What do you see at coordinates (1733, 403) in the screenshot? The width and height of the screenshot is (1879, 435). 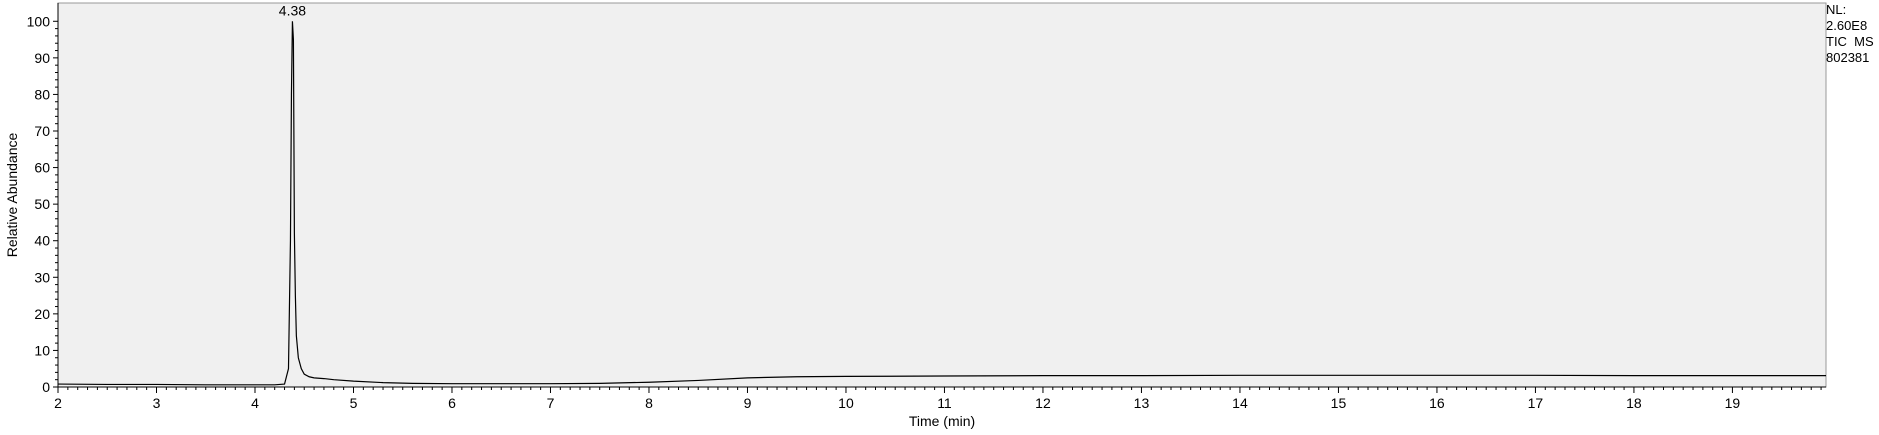 I see `x-tick-label: 19` at bounding box center [1733, 403].